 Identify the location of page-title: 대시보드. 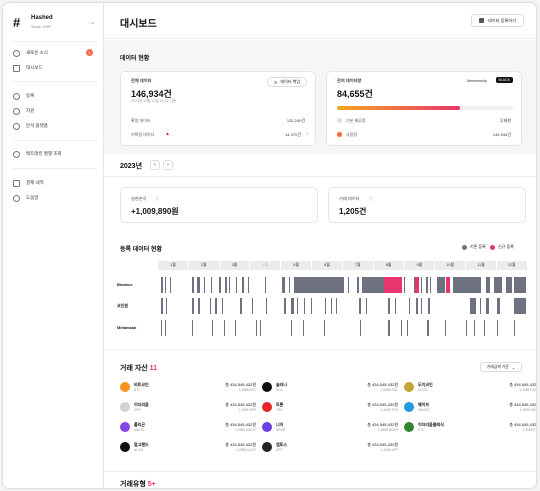
(138, 24).